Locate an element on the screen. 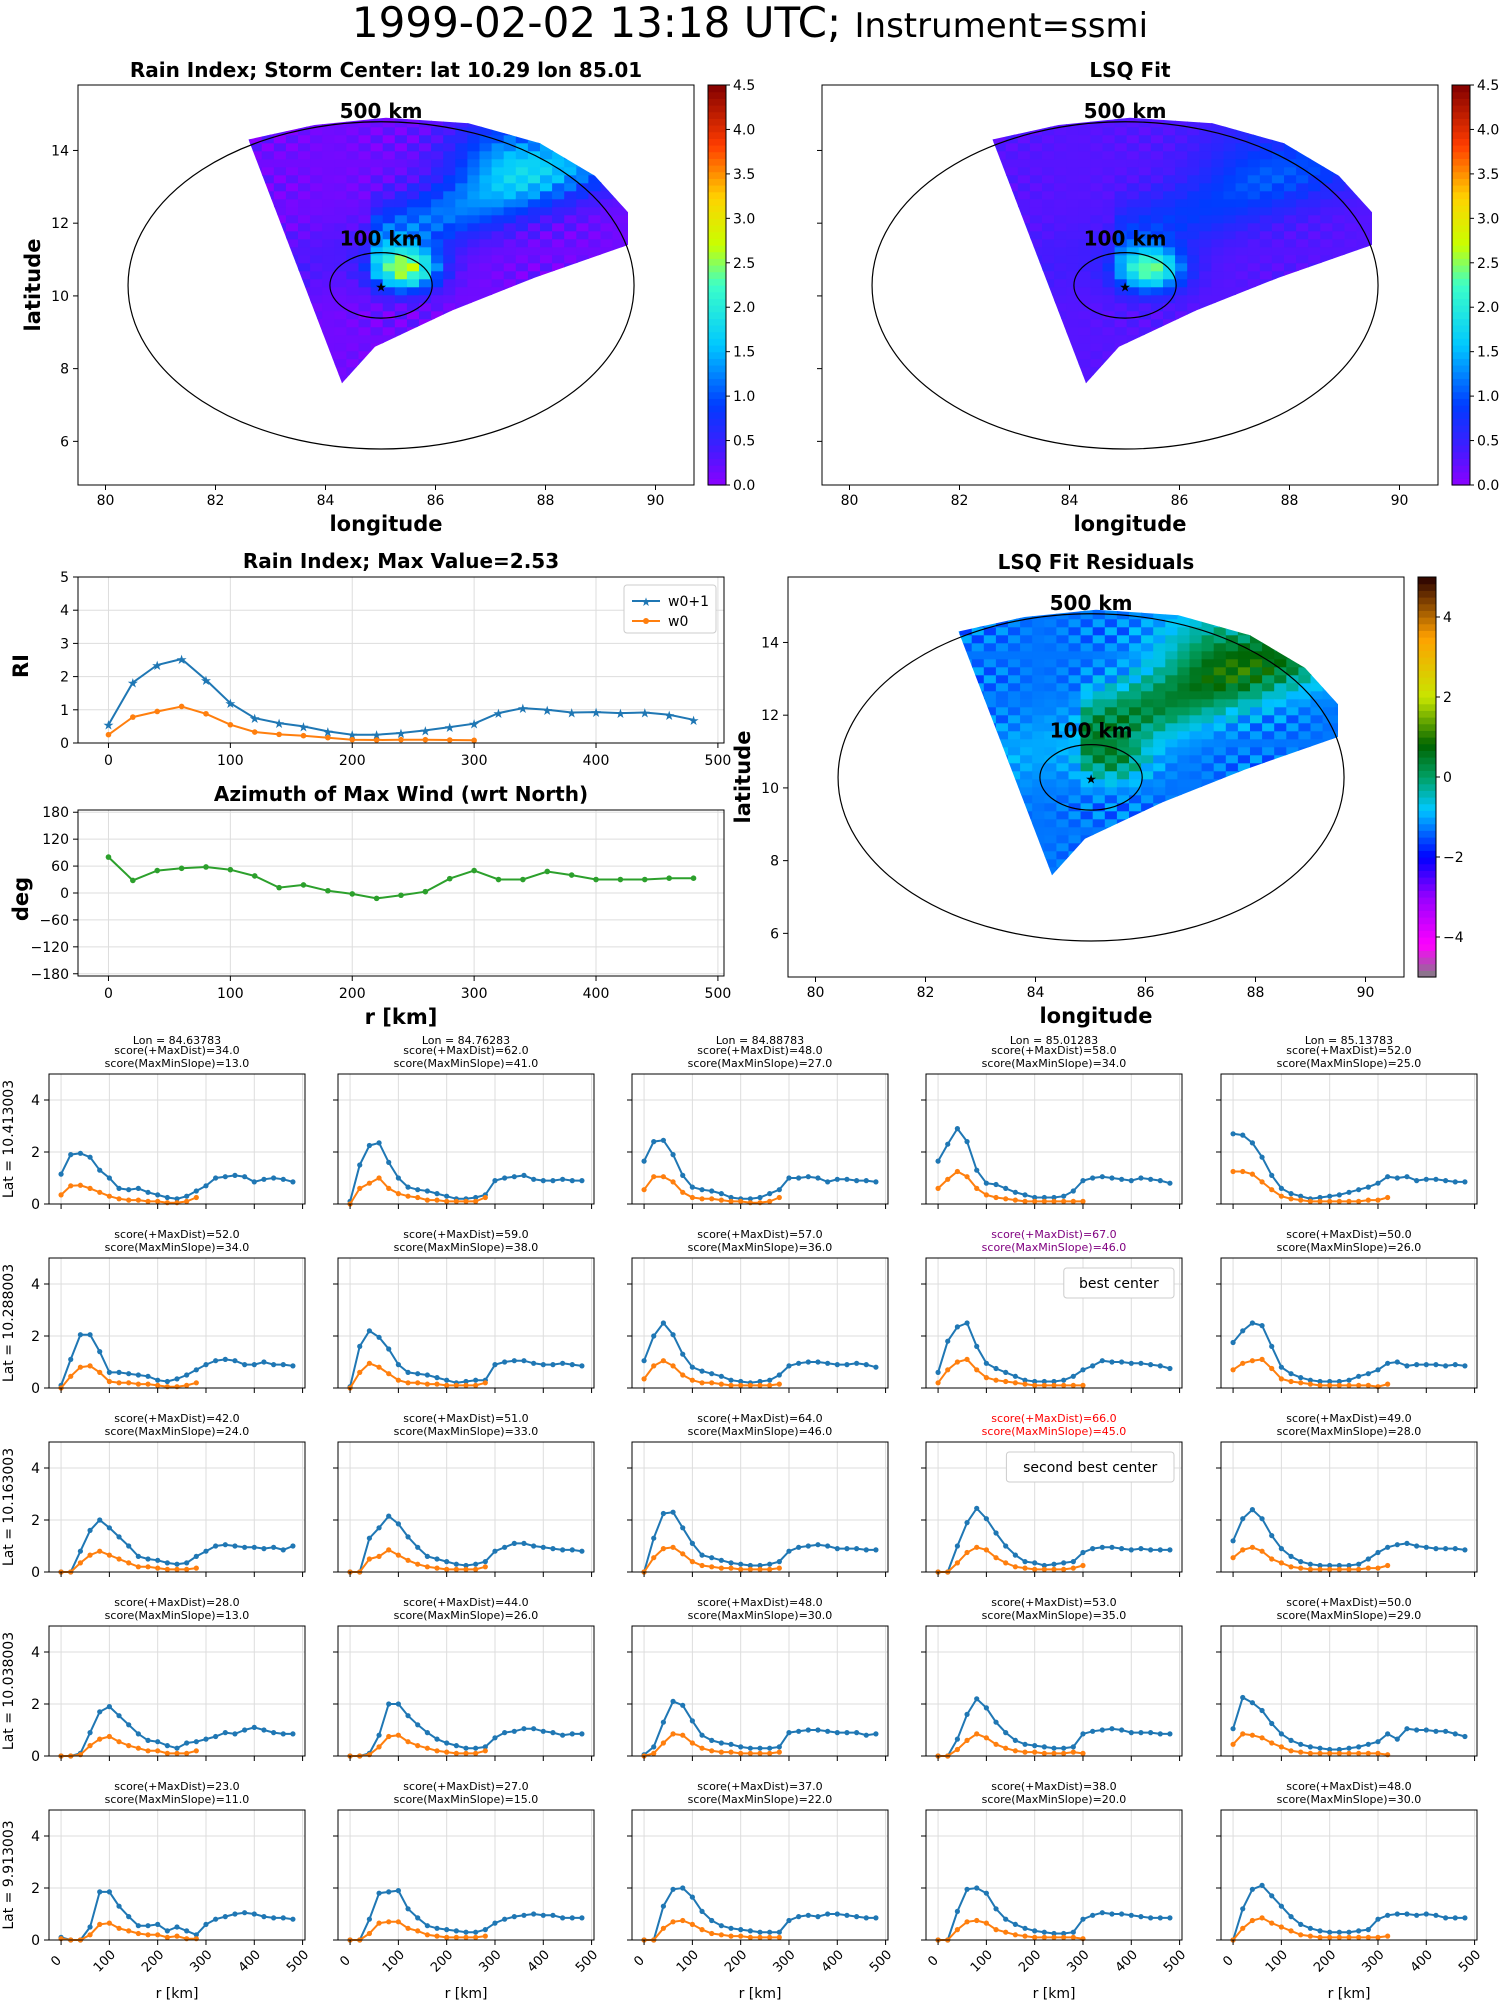 The height and width of the screenshot is (2000, 1500). panel-score-maxminslope: score(MaxMinSlope)=13.0 is located at coordinates (177, 1615).